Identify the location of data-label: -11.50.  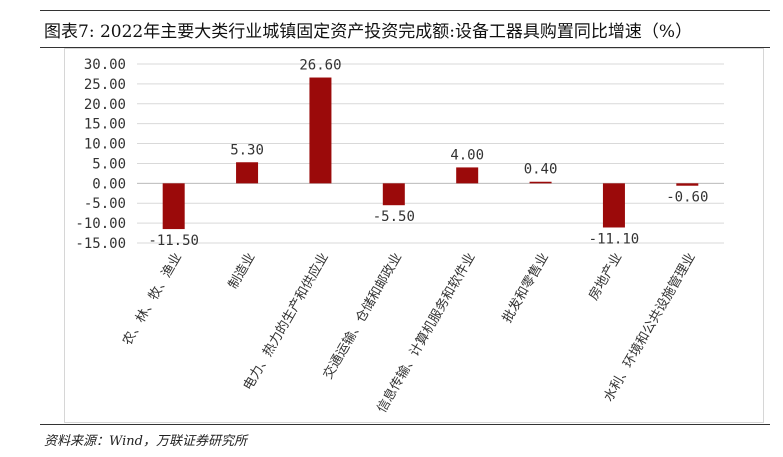
(173, 241).